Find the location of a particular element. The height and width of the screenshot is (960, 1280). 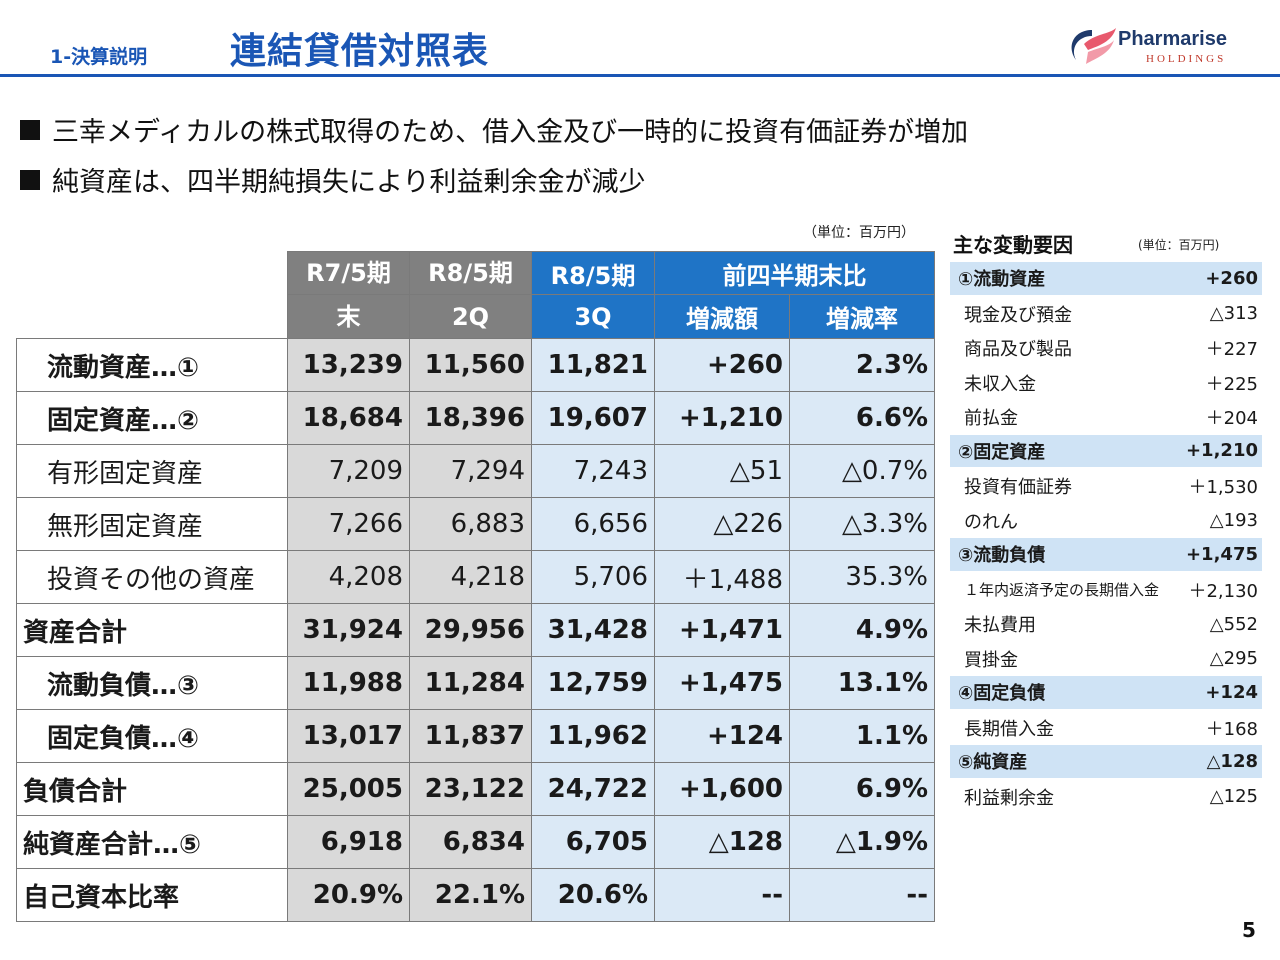

title-divider is located at coordinates (640, 75).